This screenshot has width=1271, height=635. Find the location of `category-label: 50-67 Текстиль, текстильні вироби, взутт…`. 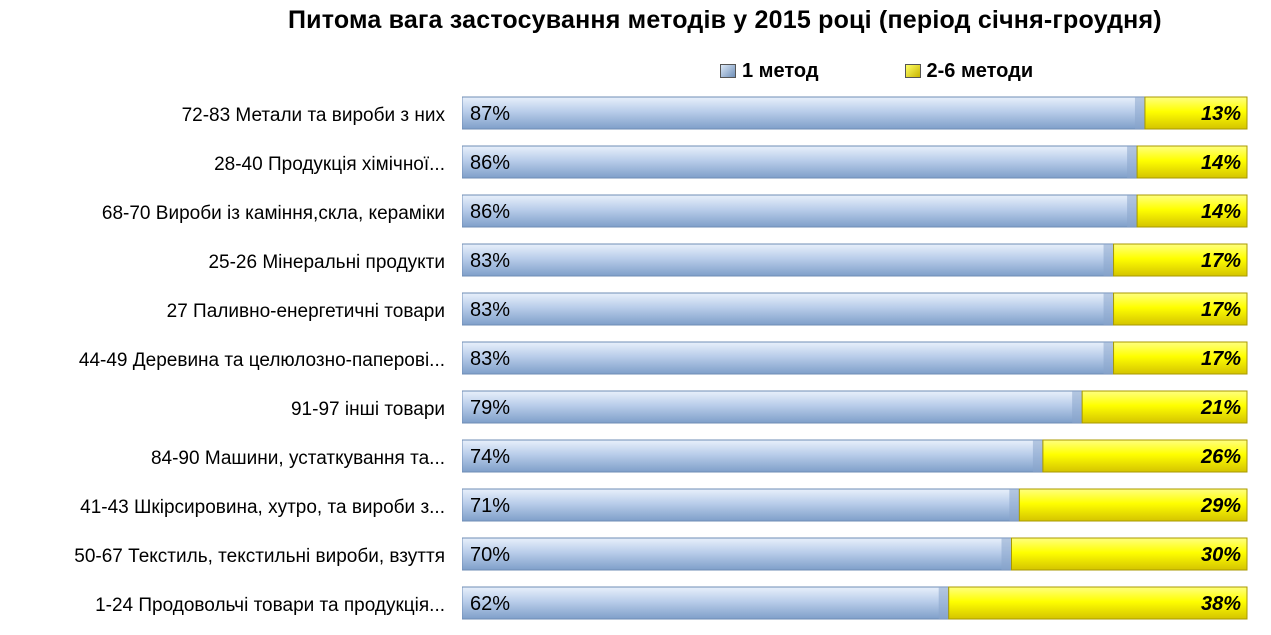

category-label: 50-67 Текстиль, текстильні вироби, взутт… is located at coordinates (259, 556).